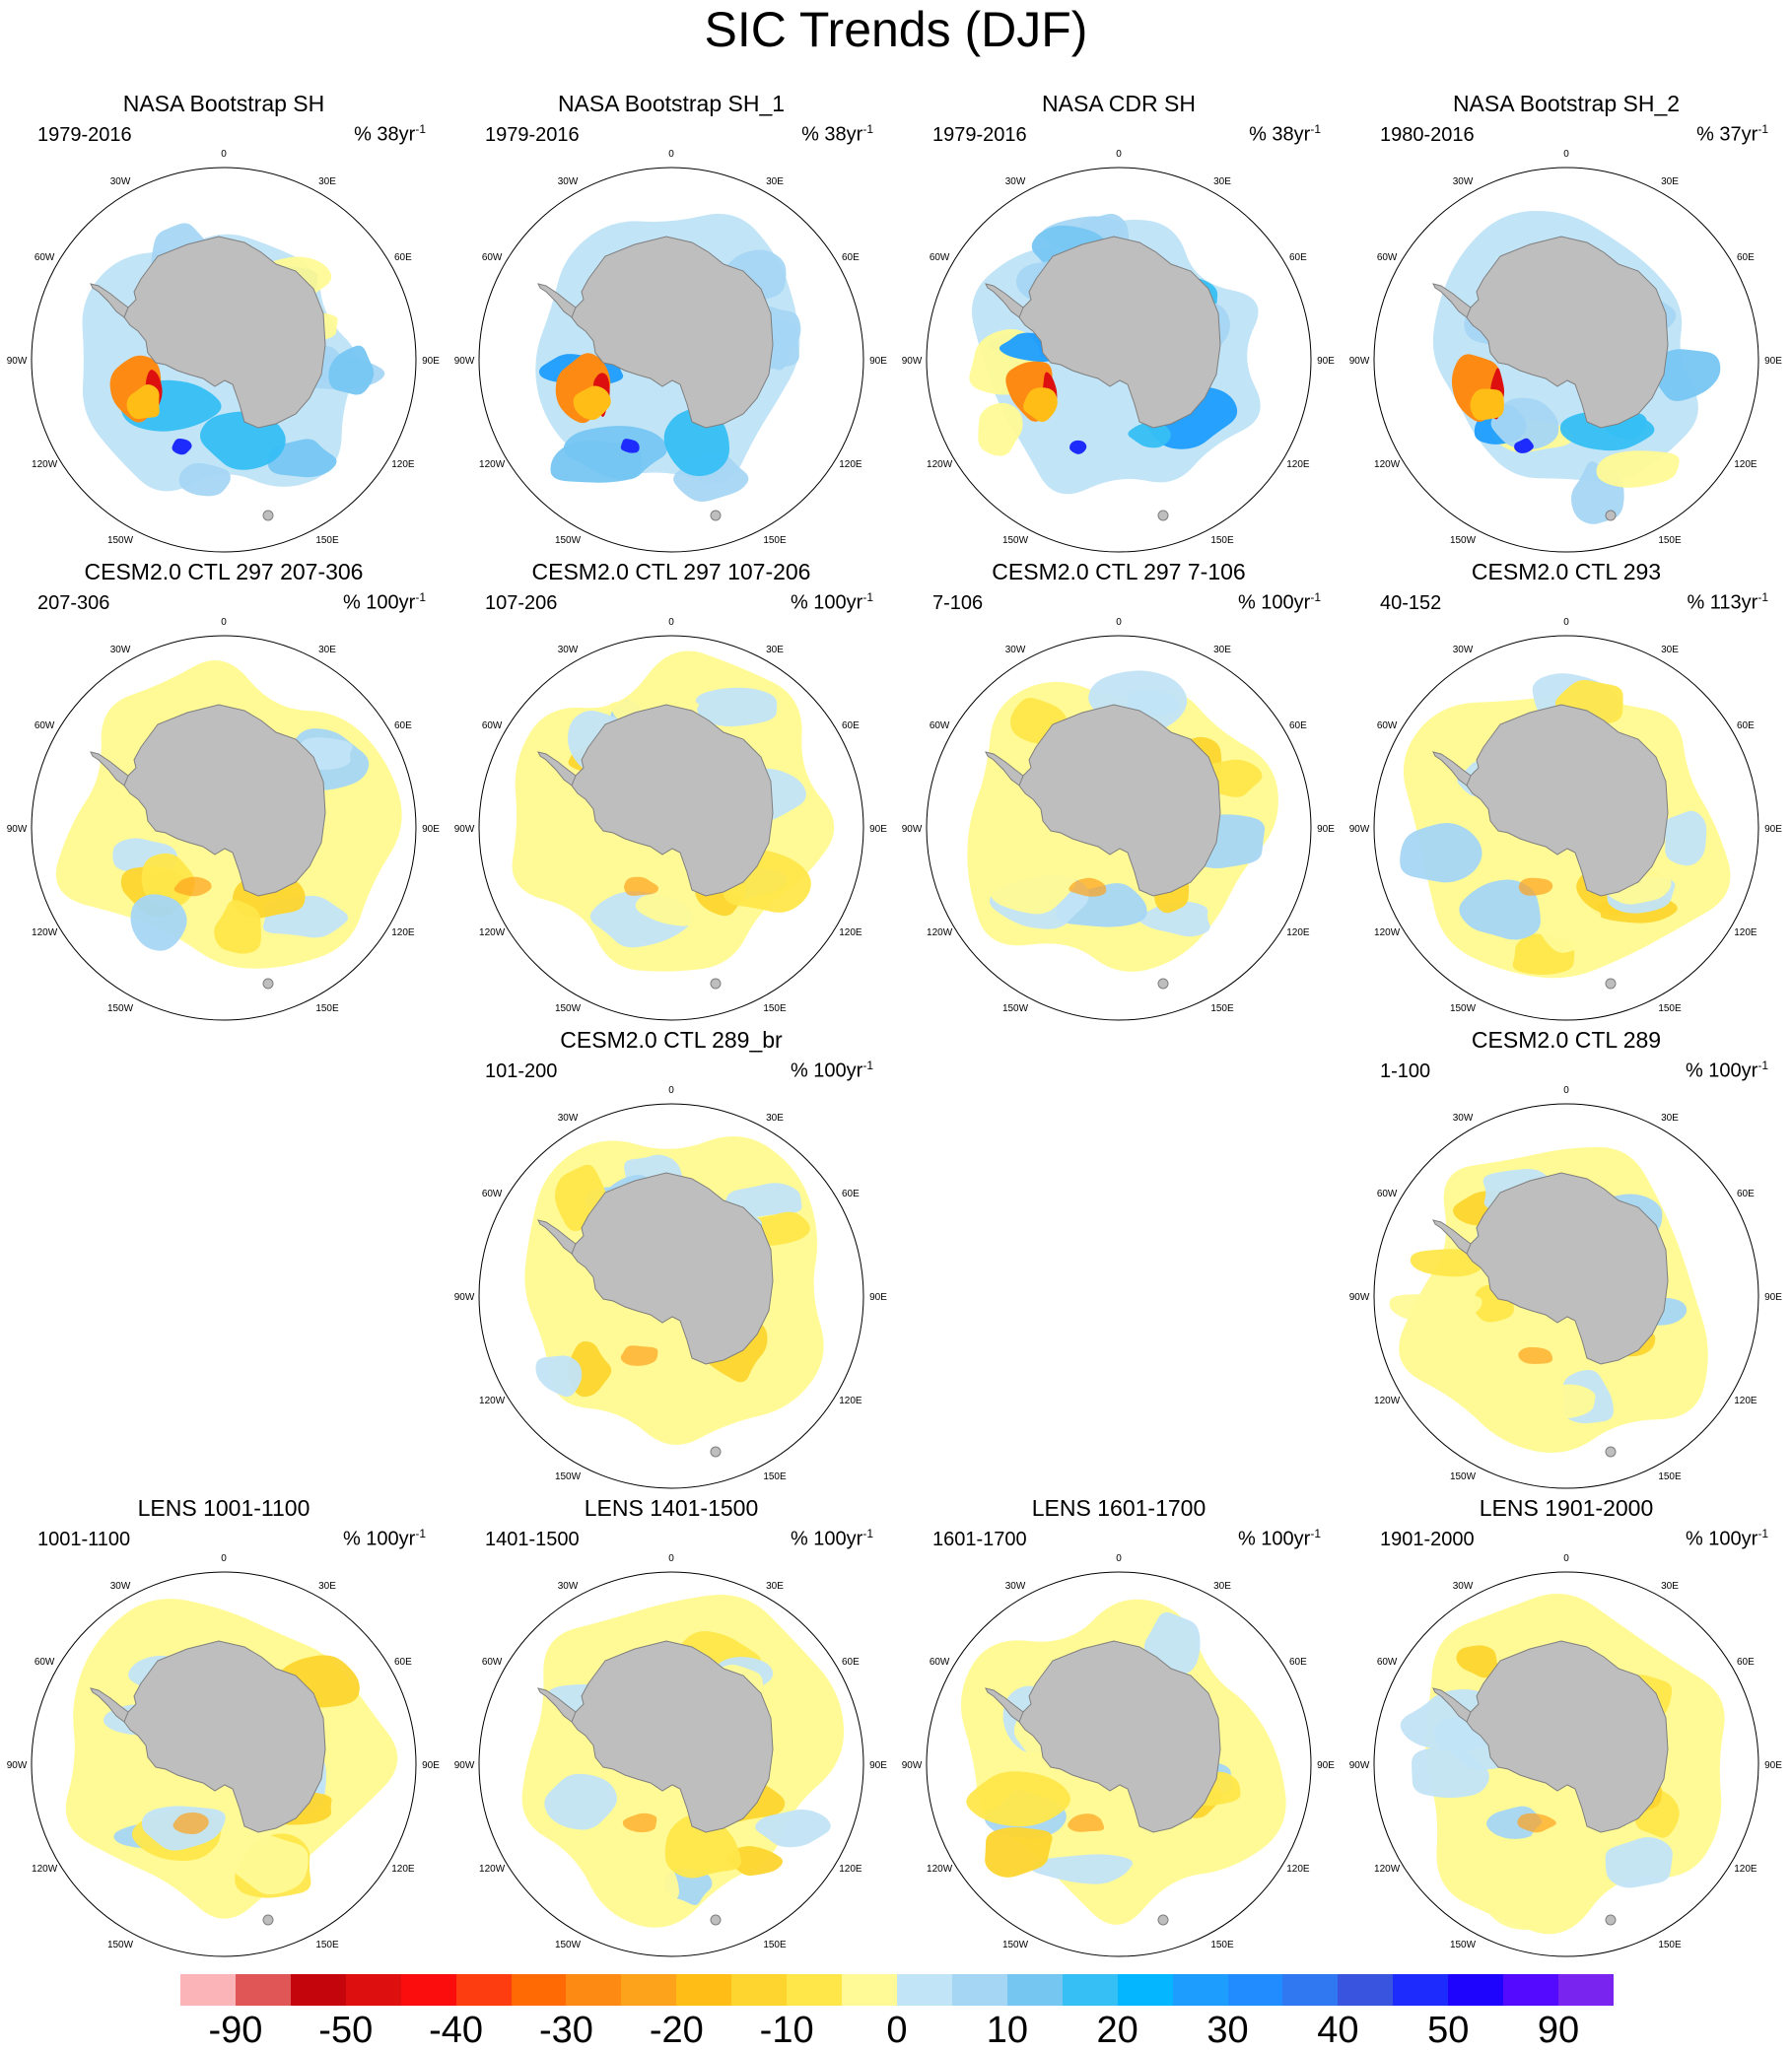  Describe the element at coordinates (1566, 103) in the screenshot. I see `panel-title: NASA Bootstrap SH_2` at that location.